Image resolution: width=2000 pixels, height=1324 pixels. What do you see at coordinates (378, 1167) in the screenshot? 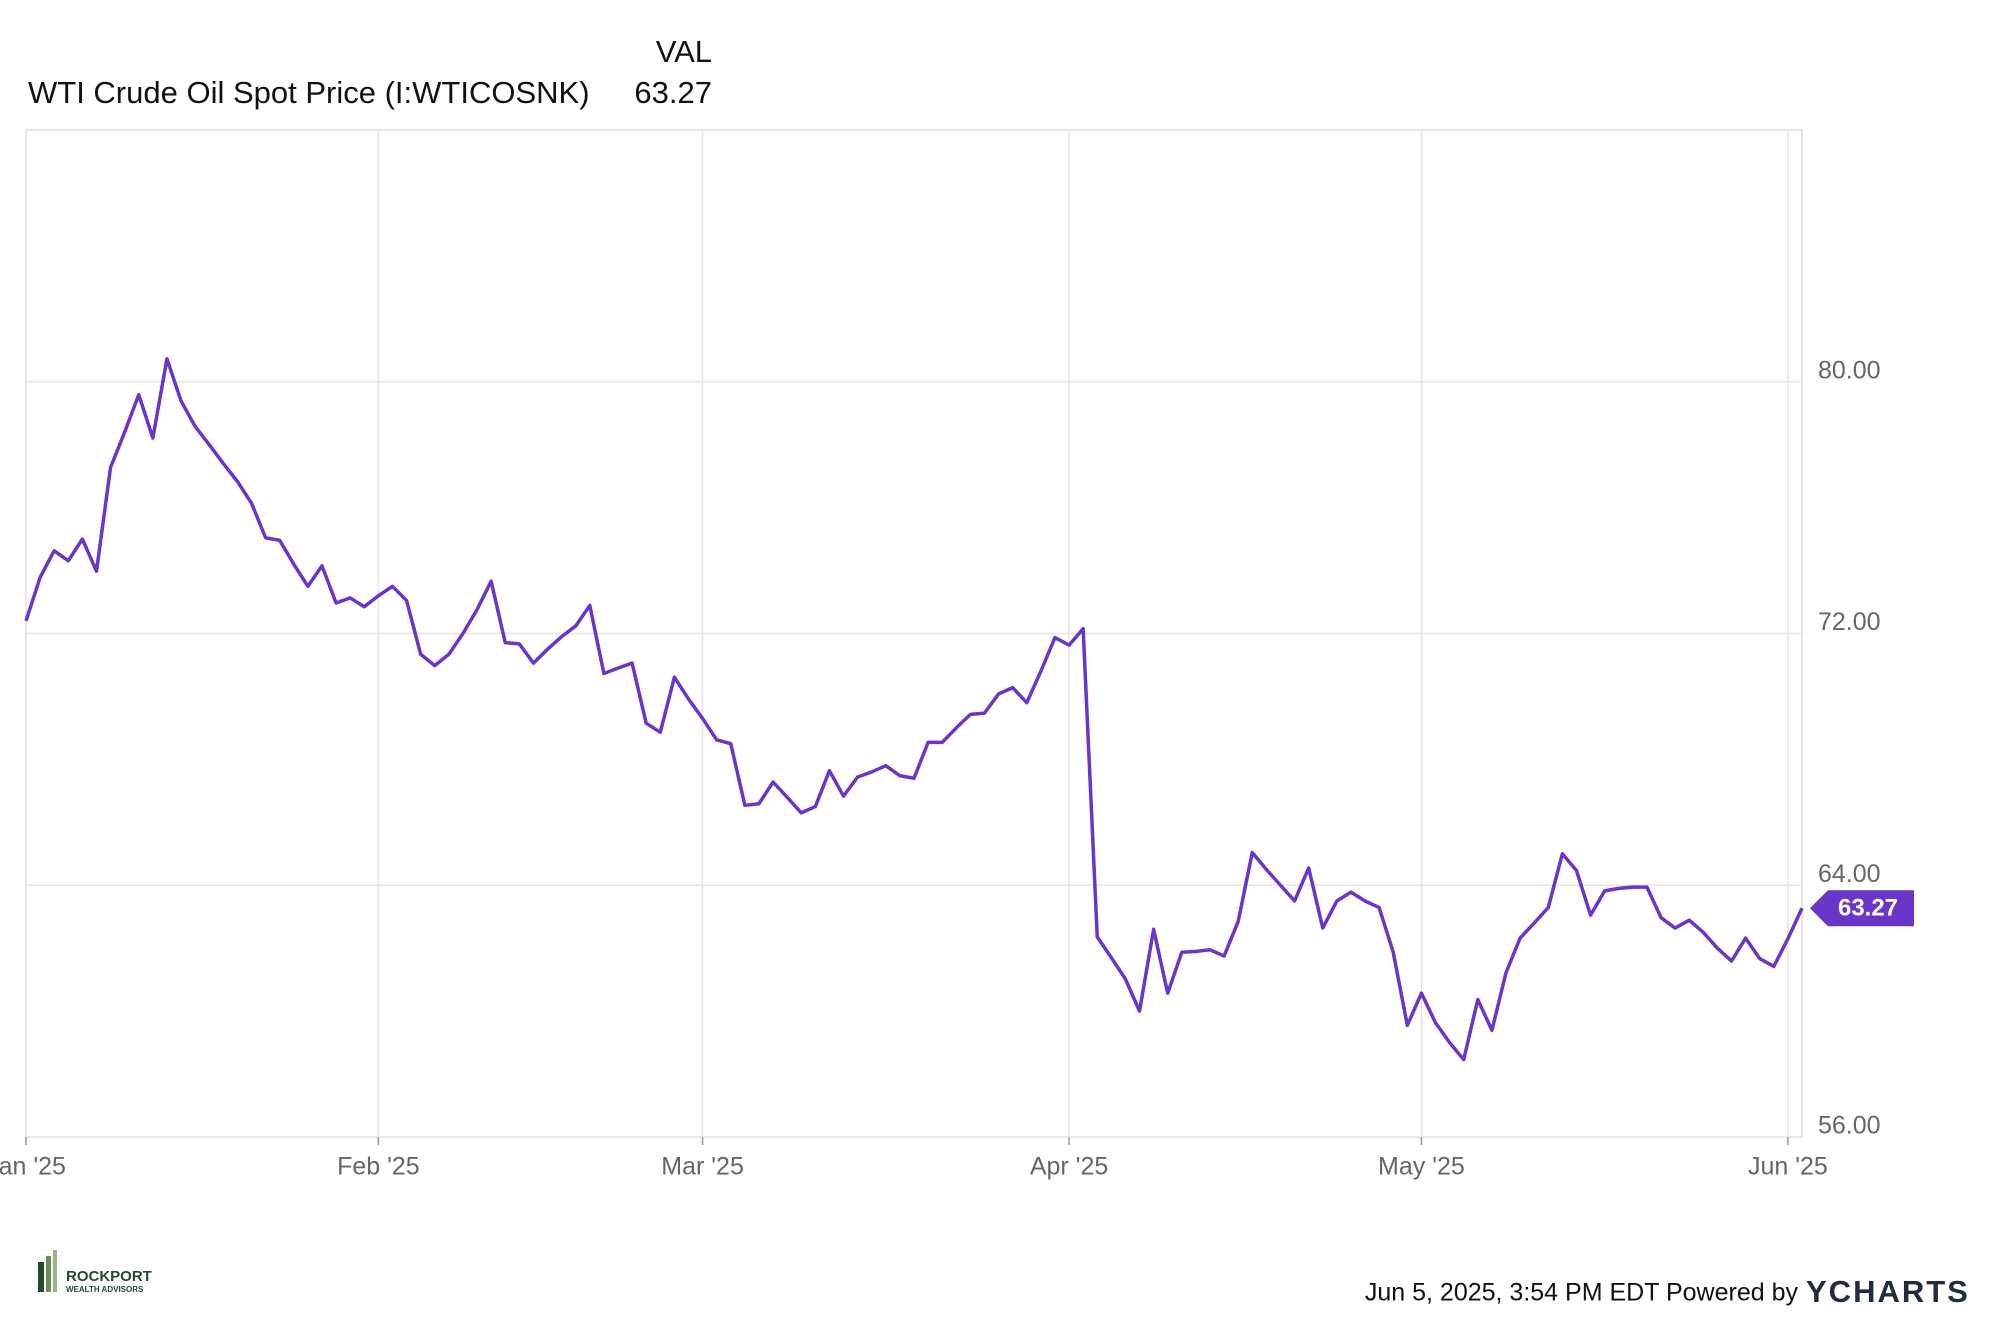
I see `x-tick-label: Feb '25` at bounding box center [378, 1167].